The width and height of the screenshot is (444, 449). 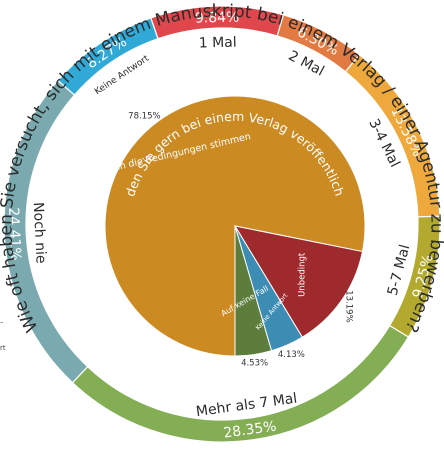 I want to click on pie-value-label: 13.19%, so click(x=349, y=306).